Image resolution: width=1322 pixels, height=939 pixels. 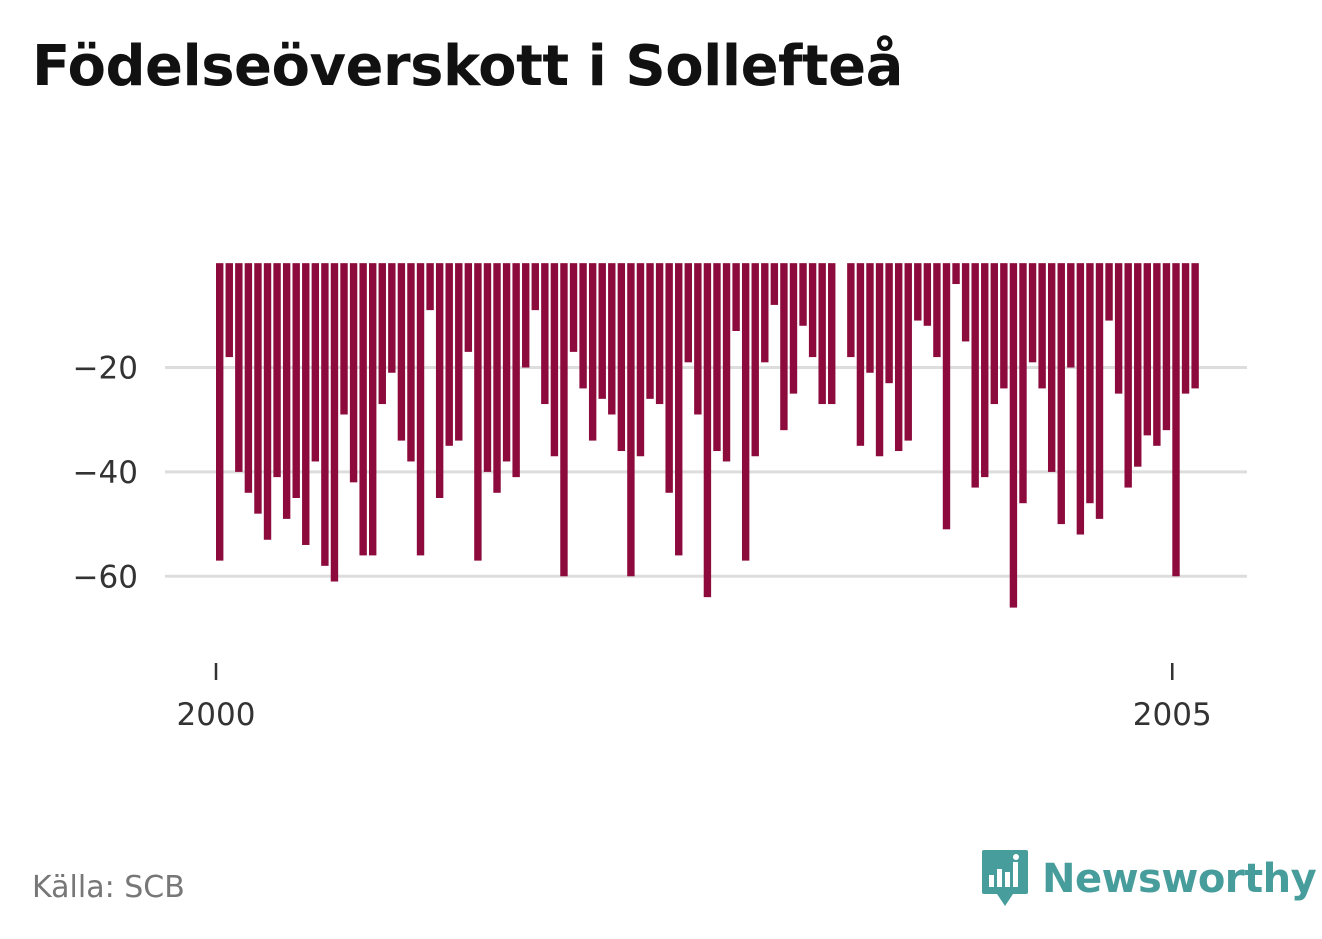 I want to click on newsworthy-logo-icon, so click(x=1005, y=878).